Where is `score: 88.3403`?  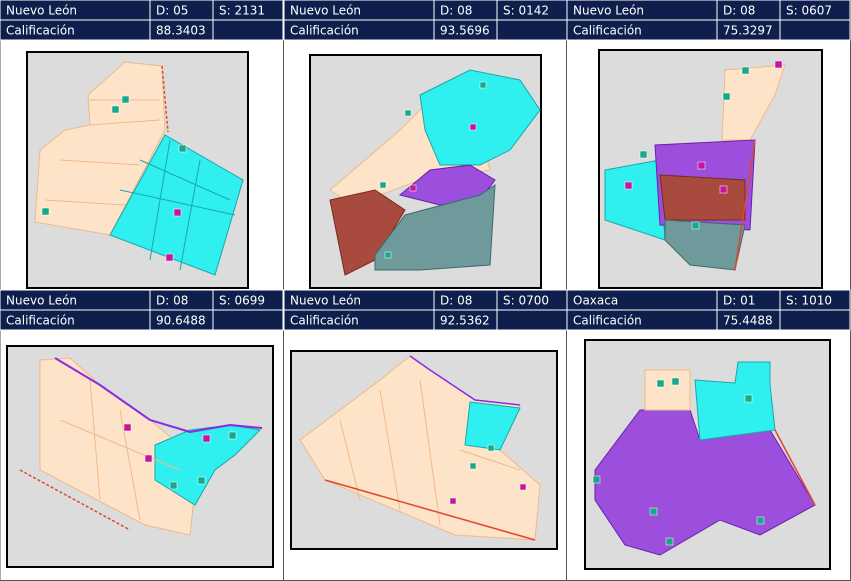
score: 88.3403 is located at coordinates (181, 31).